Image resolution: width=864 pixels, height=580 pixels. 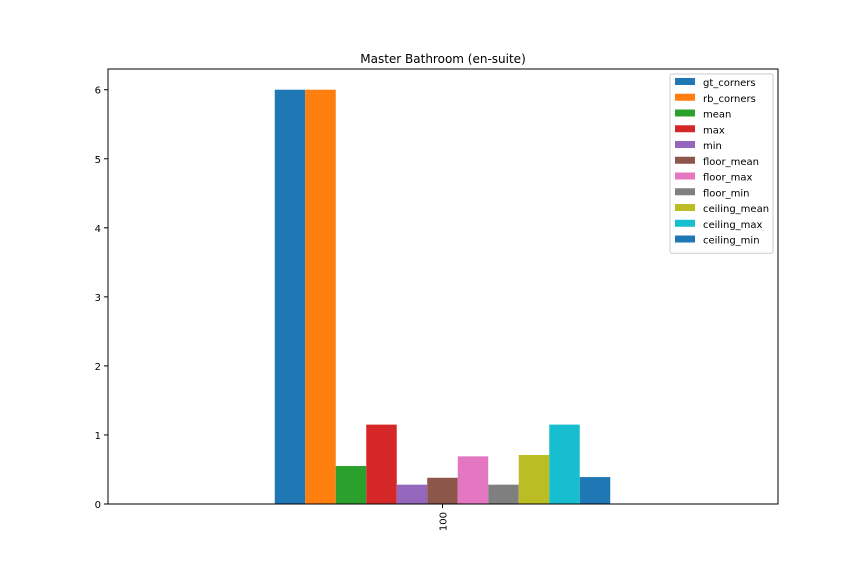 I want to click on legend-swatch-ceiling-min, so click(x=685, y=239).